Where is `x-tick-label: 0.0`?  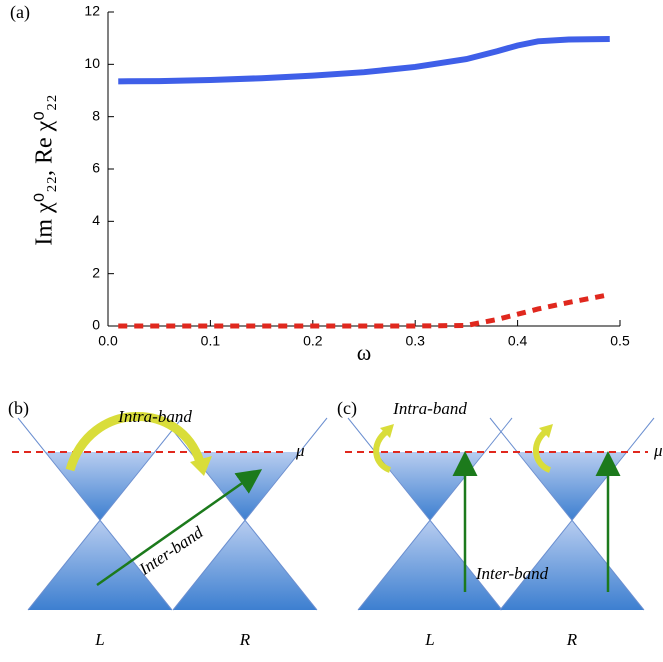
x-tick-label: 0.0 is located at coordinates (108, 341).